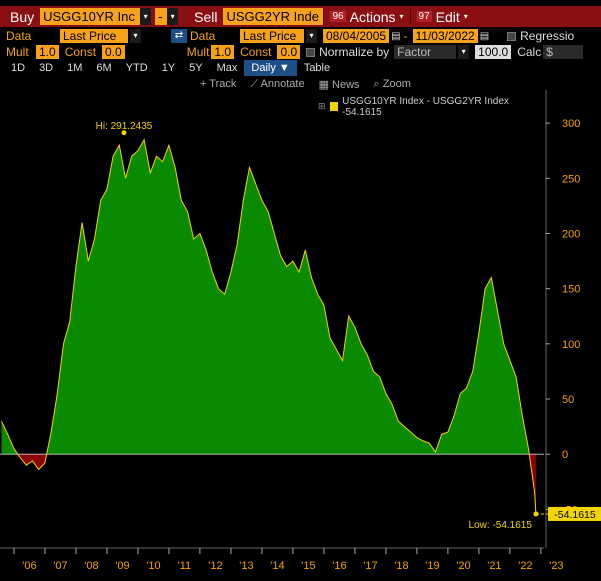 This screenshot has width=601, height=581. What do you see at coordinates (334, 106) in the screenshot?
I see `legend-swatch` at bounding box center [334, 106].